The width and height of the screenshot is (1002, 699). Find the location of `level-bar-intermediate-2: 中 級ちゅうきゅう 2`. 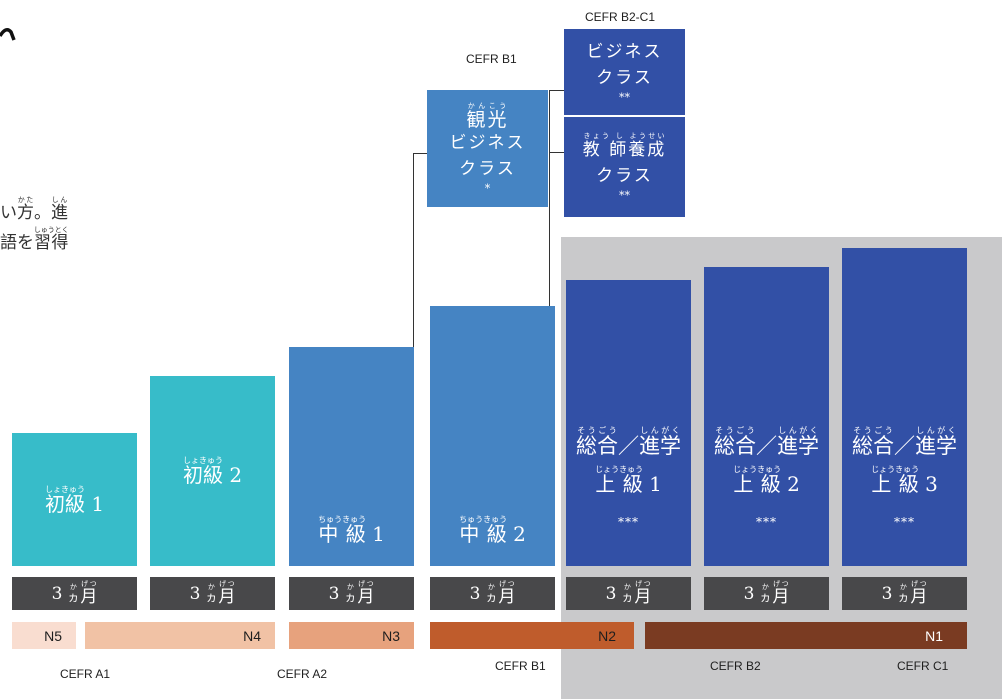

level-bar-intermediate-2: 中 級ちゅうきゅう 2 is located at coordinates (492, 436).